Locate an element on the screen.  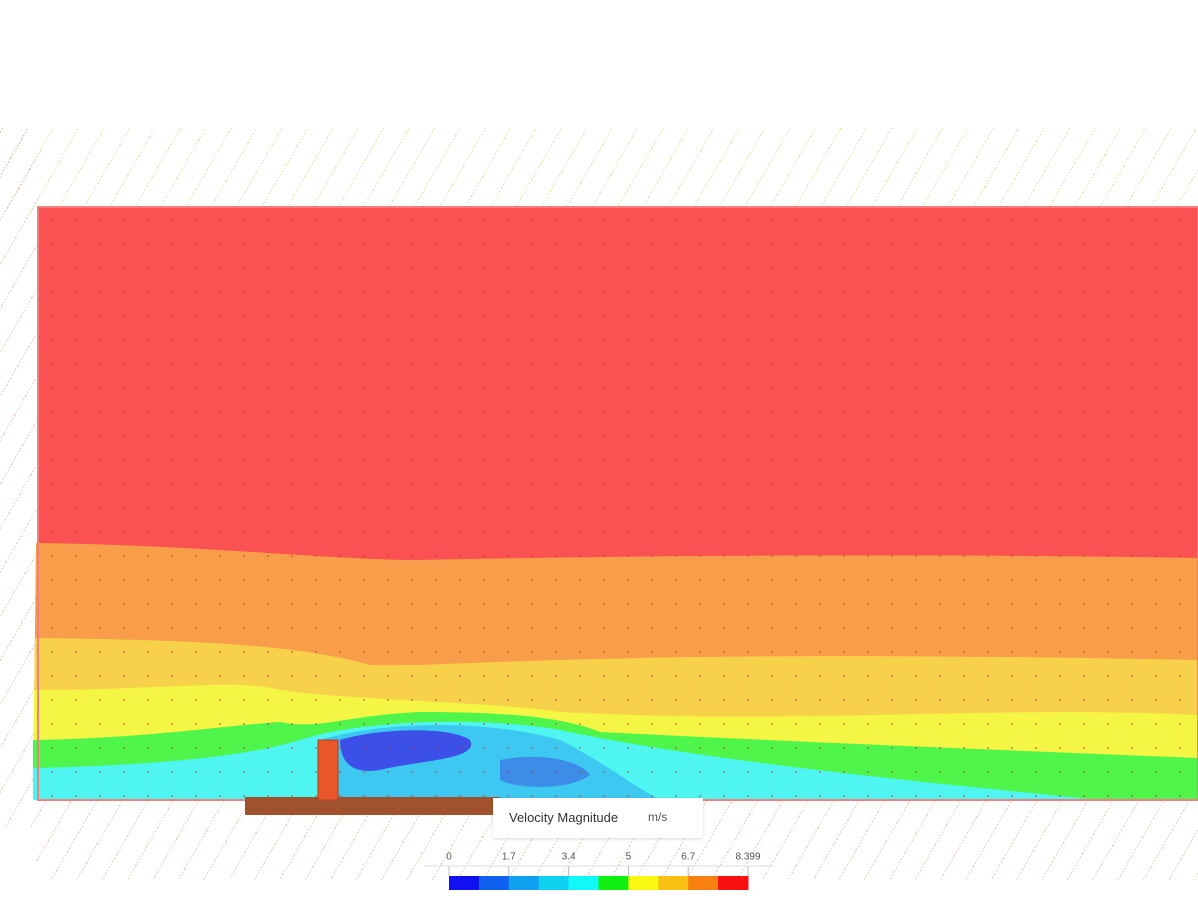
tick-label: 0 is located at coordinates (449, 857).